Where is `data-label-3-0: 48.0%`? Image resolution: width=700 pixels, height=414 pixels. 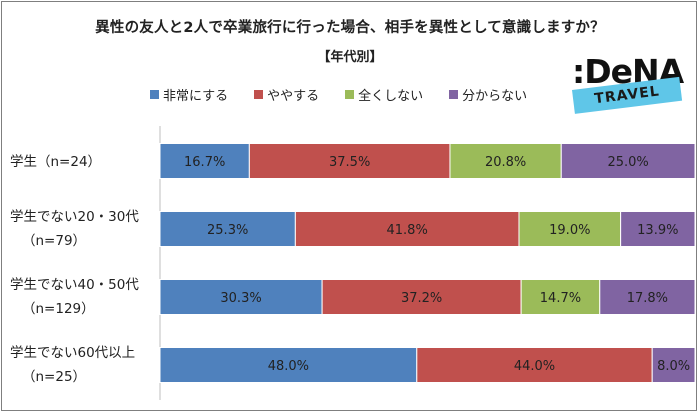 data-label-3-0: 48.0% is located at coordinates (288, 366).